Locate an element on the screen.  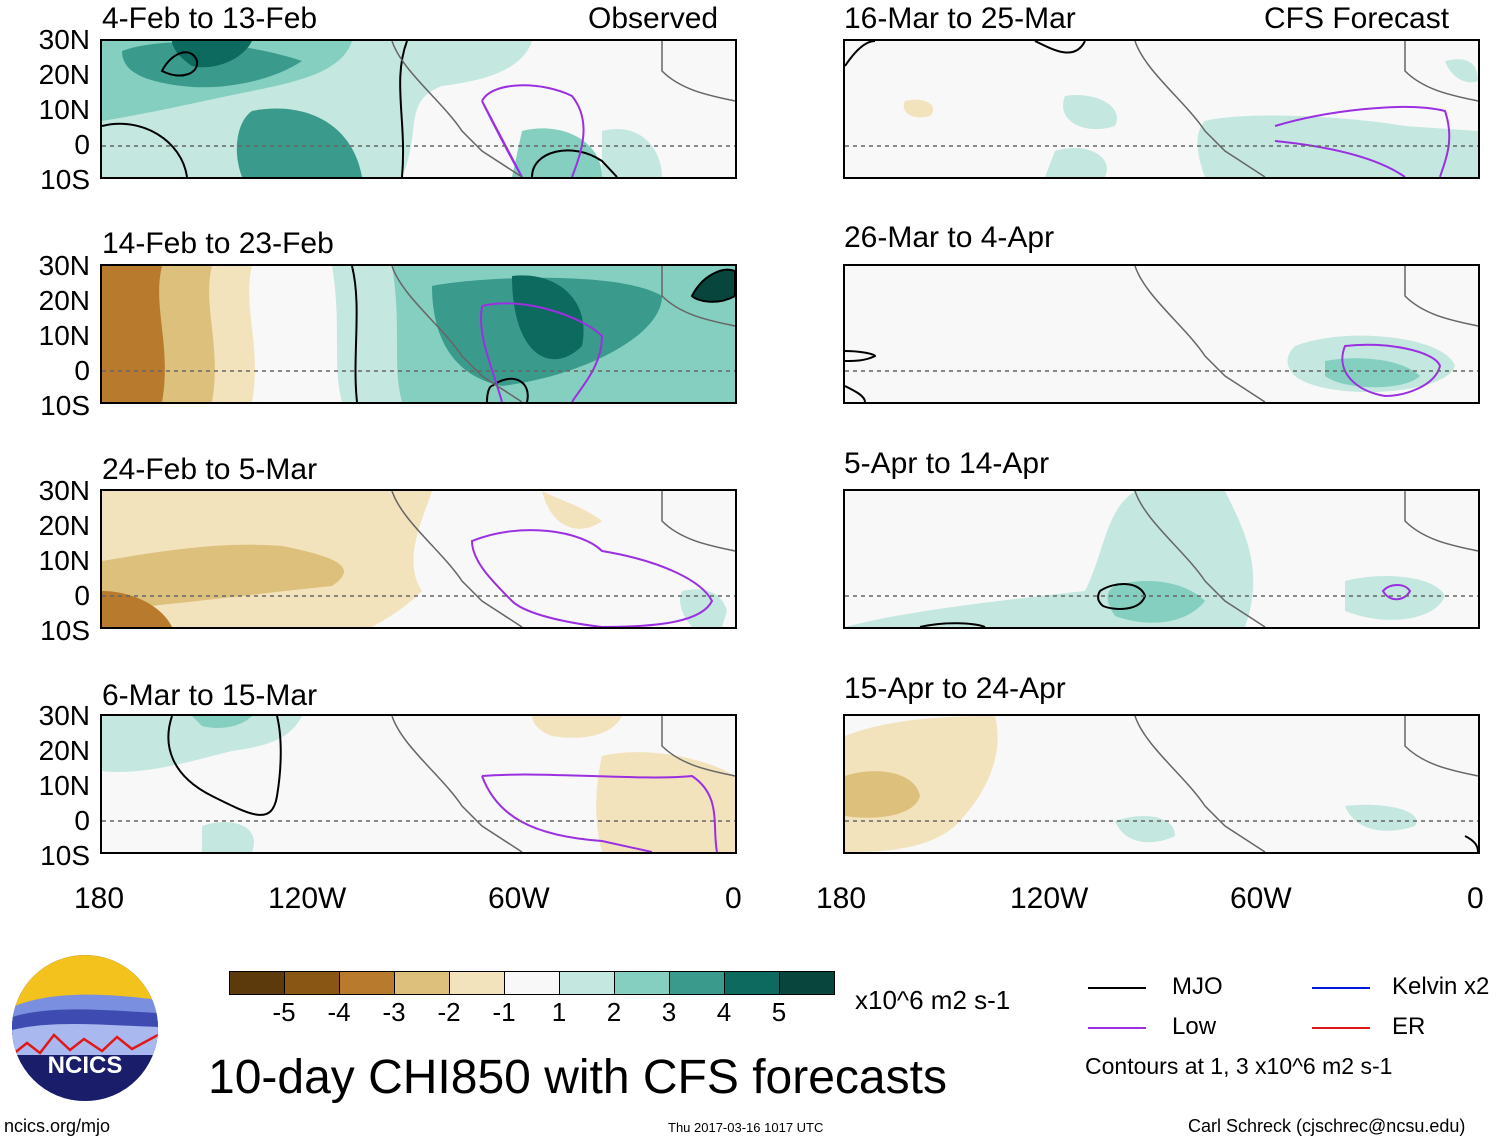
panel-title: 26-Mar to 4-Apr is located at coordinates (949, 237).